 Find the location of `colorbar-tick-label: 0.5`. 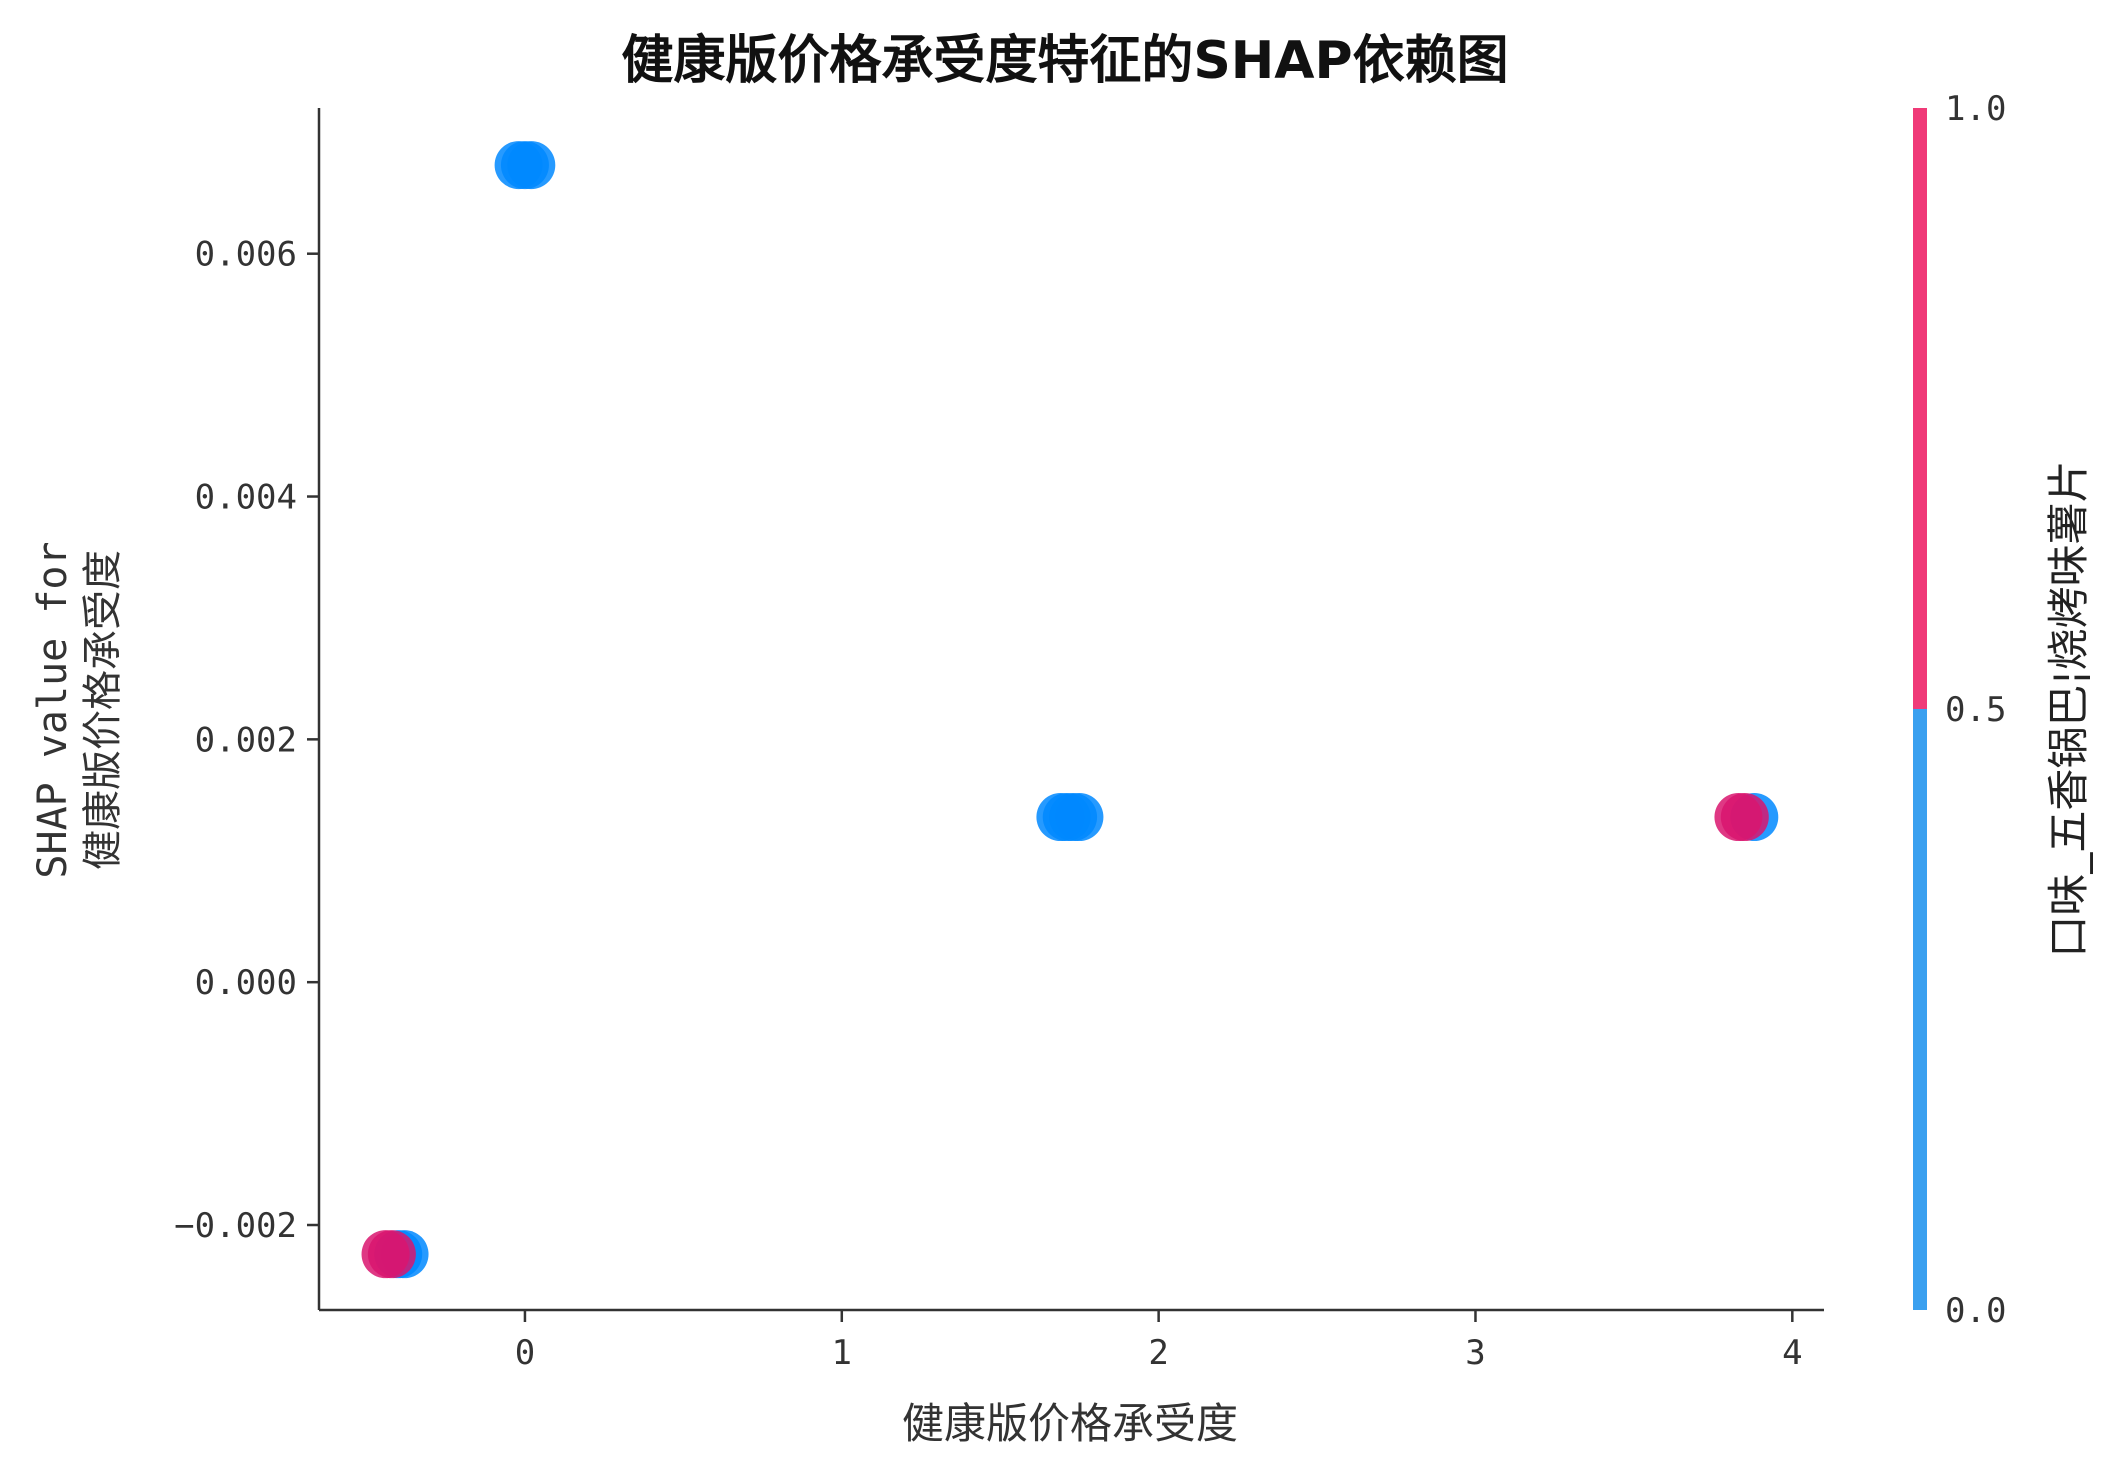

colorbar-tick-label: 0.5 is located at coordinates (1975, 710).